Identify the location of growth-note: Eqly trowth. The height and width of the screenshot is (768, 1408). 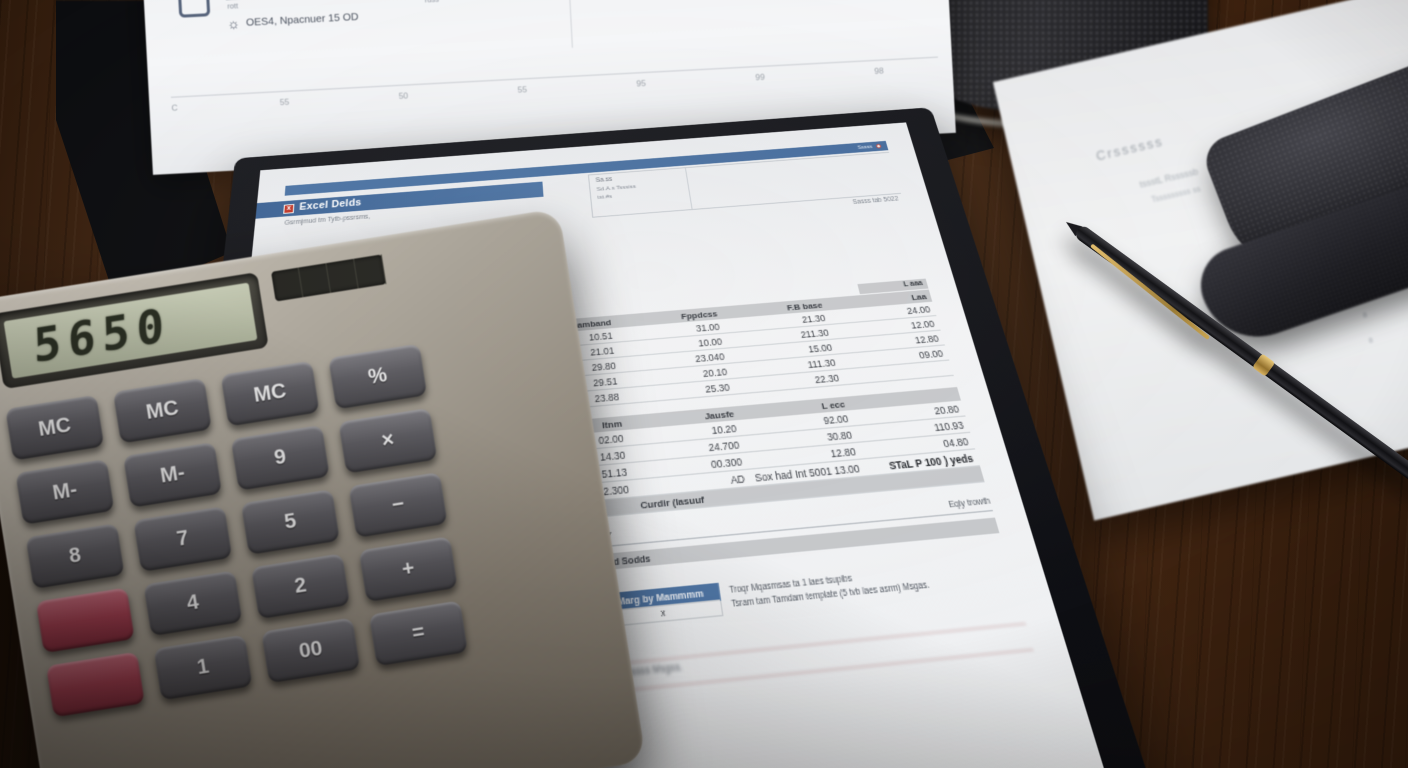
(969, 504).